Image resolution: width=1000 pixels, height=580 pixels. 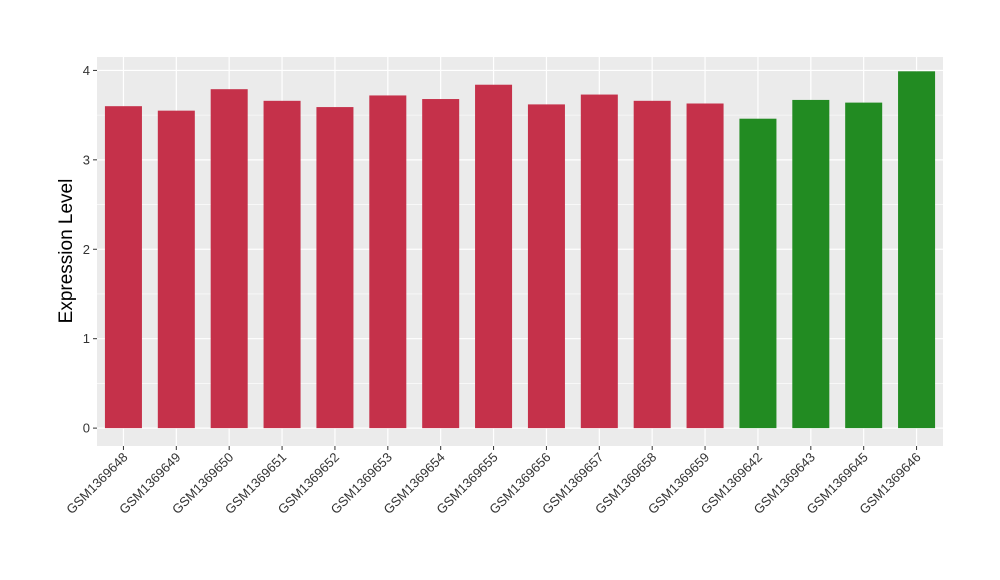 I want to click on bar-GSM1369659, so click(x=705, y=266).